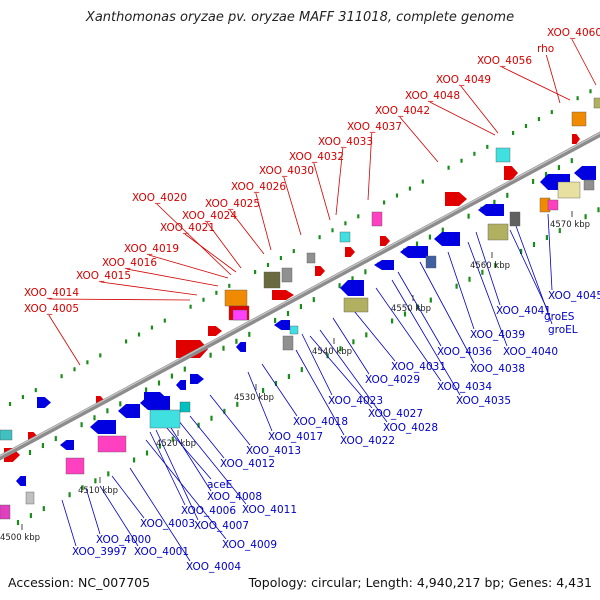 The image size is (600, 600). I want to click on gene-label-xoo-4006: XOO_4006, so click(208, 511).